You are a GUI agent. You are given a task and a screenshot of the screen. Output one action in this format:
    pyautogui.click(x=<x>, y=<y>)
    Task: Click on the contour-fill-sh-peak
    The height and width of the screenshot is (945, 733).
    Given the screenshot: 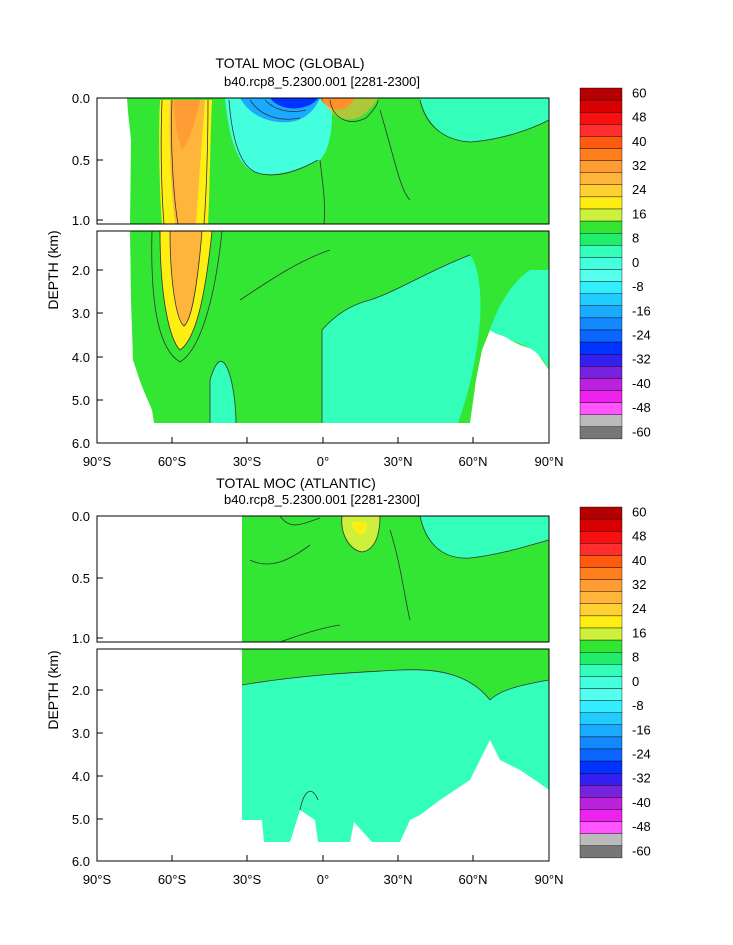 What is the action you would take?
    pyautogui.click(x=187, y=125)
    